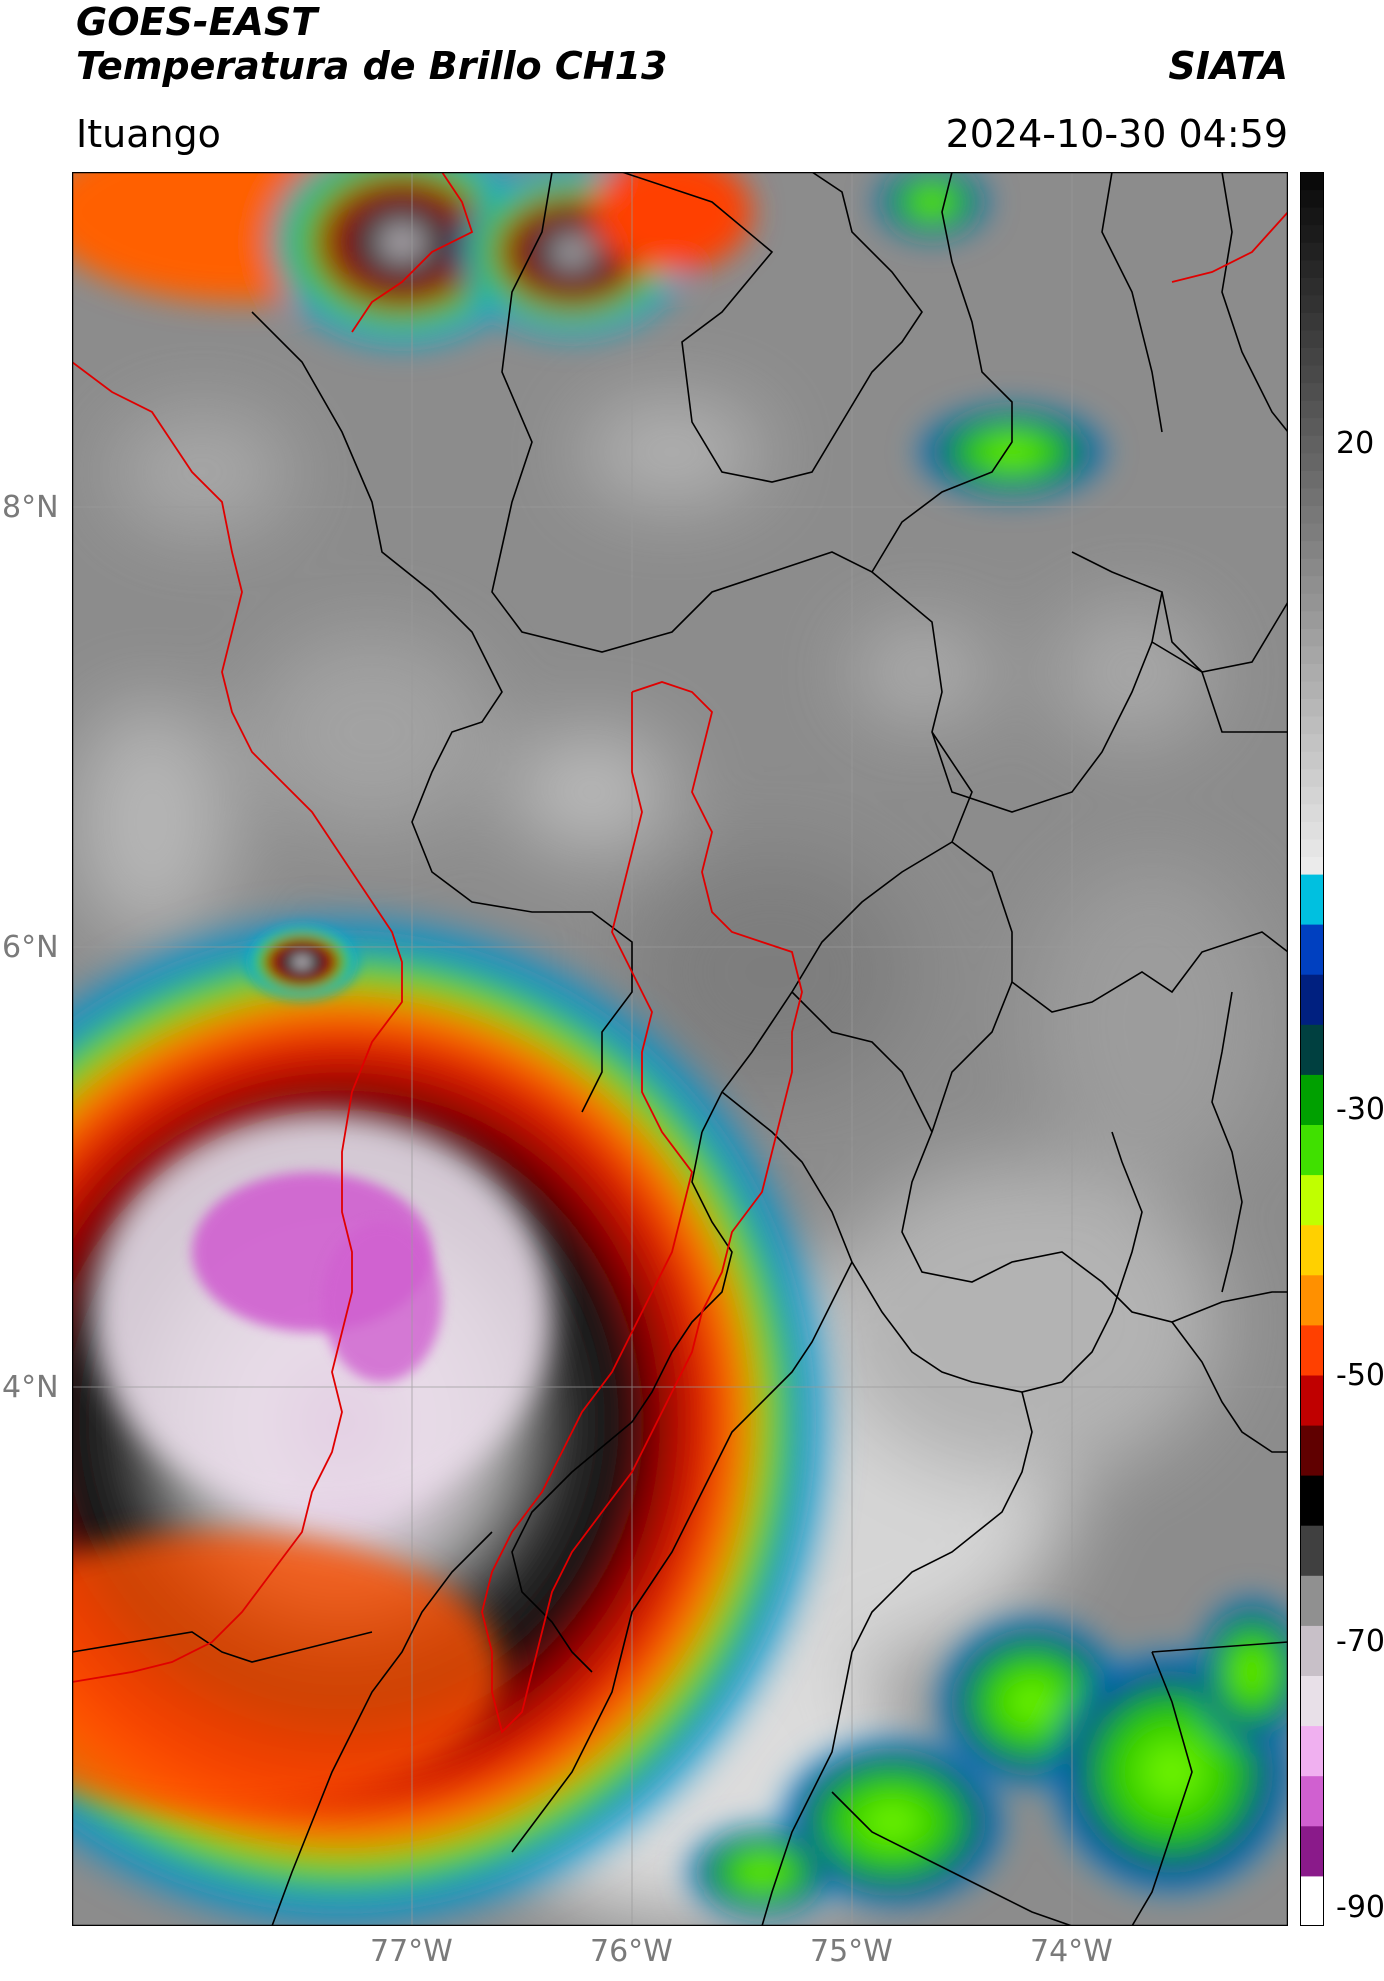 Image resolution: width=1384 pixels, height=1981 pixels. I want to click on colorbar-tick-minus30: -30, so click(1360, 1109).